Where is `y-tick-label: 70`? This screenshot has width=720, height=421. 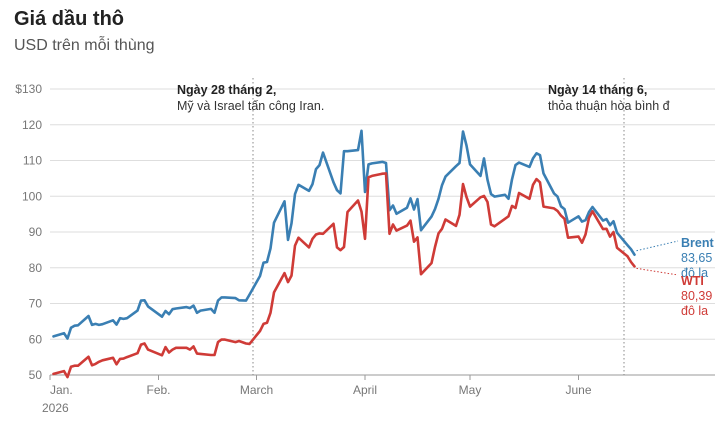 y-tick-label: 70 is located at coordinates (36, 304).